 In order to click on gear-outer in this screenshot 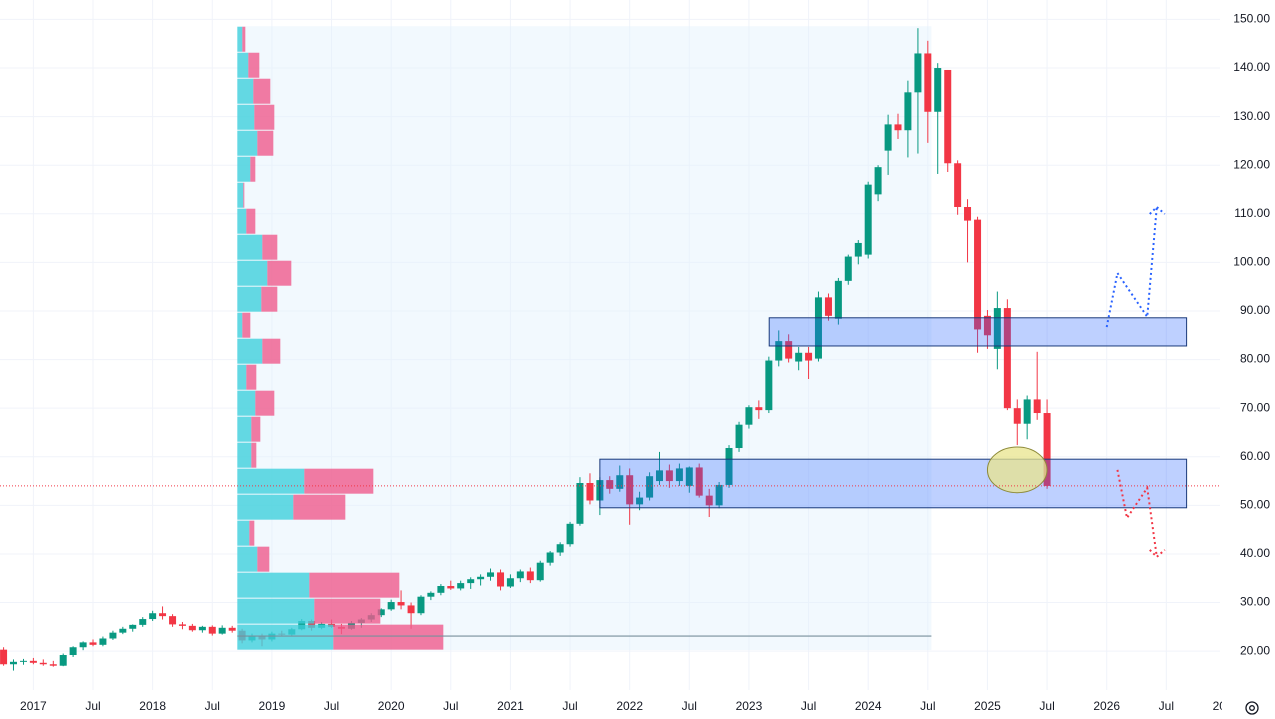, I will do `click(1252, 708)`.